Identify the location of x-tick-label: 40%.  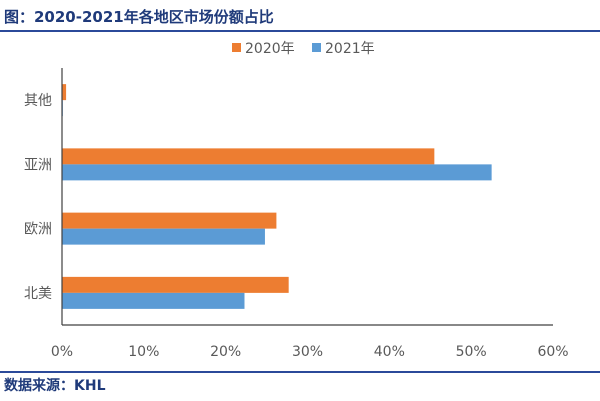
(389, 352).